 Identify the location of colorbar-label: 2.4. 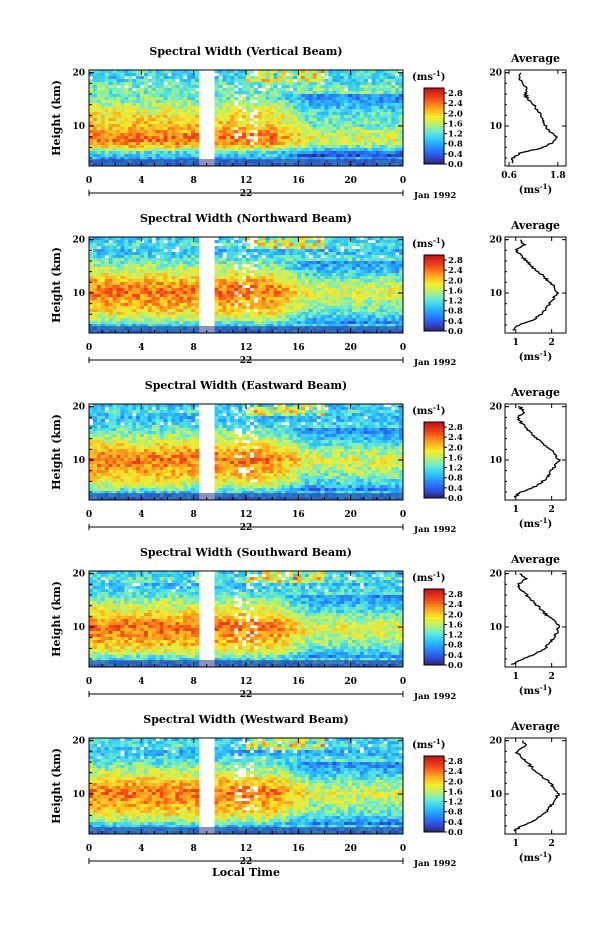
(455, 271).